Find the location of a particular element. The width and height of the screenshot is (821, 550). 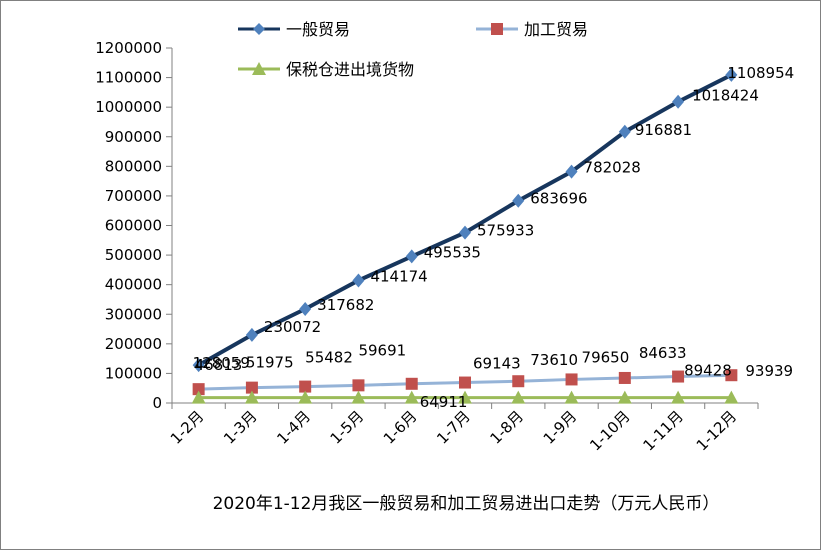

legend-item-general-trade: 一般贸易 is located at coordinates (294, 29).